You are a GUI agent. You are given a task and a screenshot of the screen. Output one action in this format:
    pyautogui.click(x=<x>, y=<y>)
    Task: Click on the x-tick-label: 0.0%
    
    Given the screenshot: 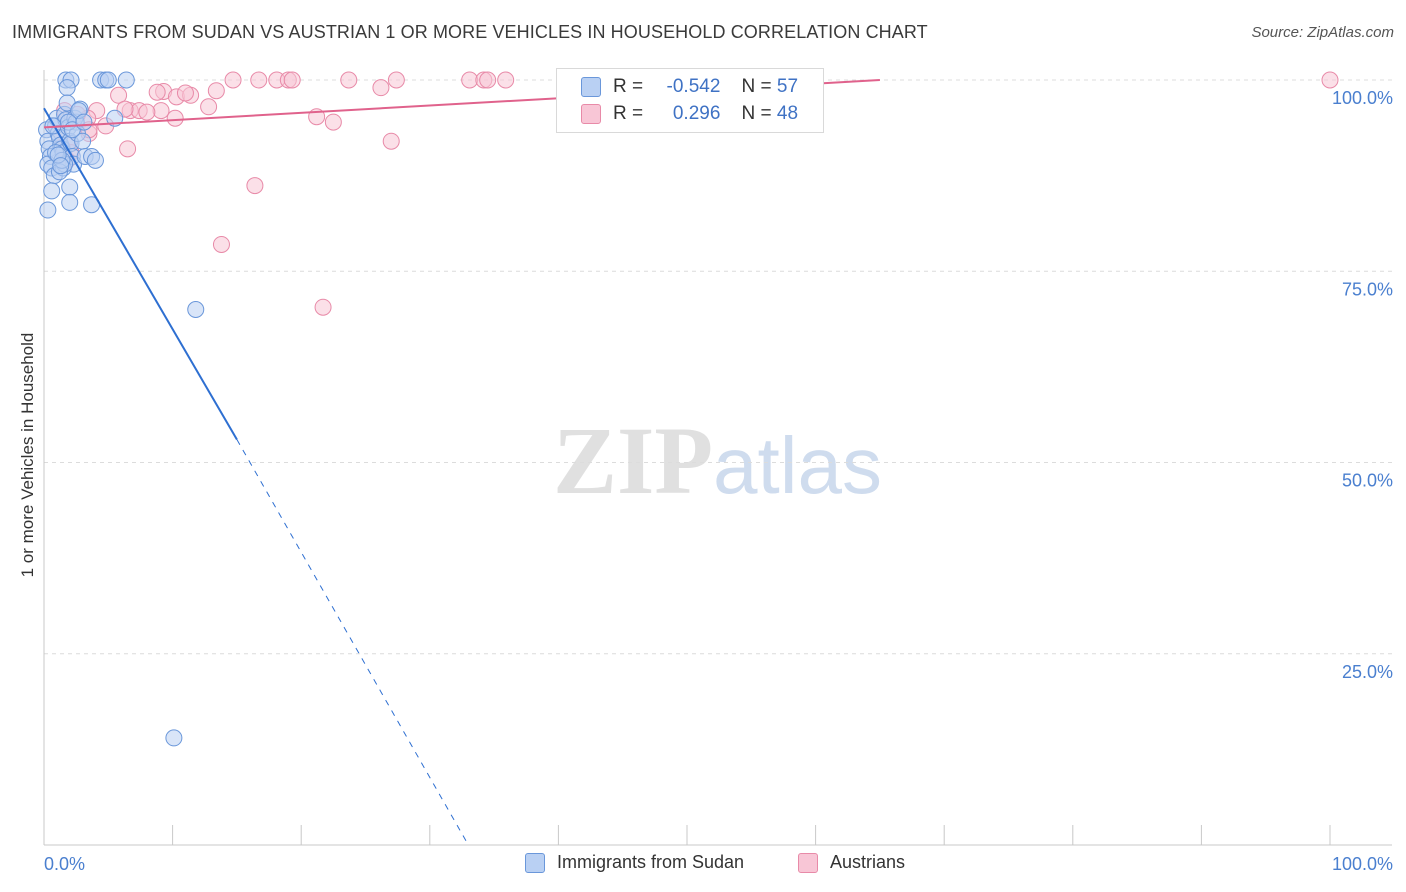 What is the action you would take?
    pyautogui.click(x=64, y=864)
    